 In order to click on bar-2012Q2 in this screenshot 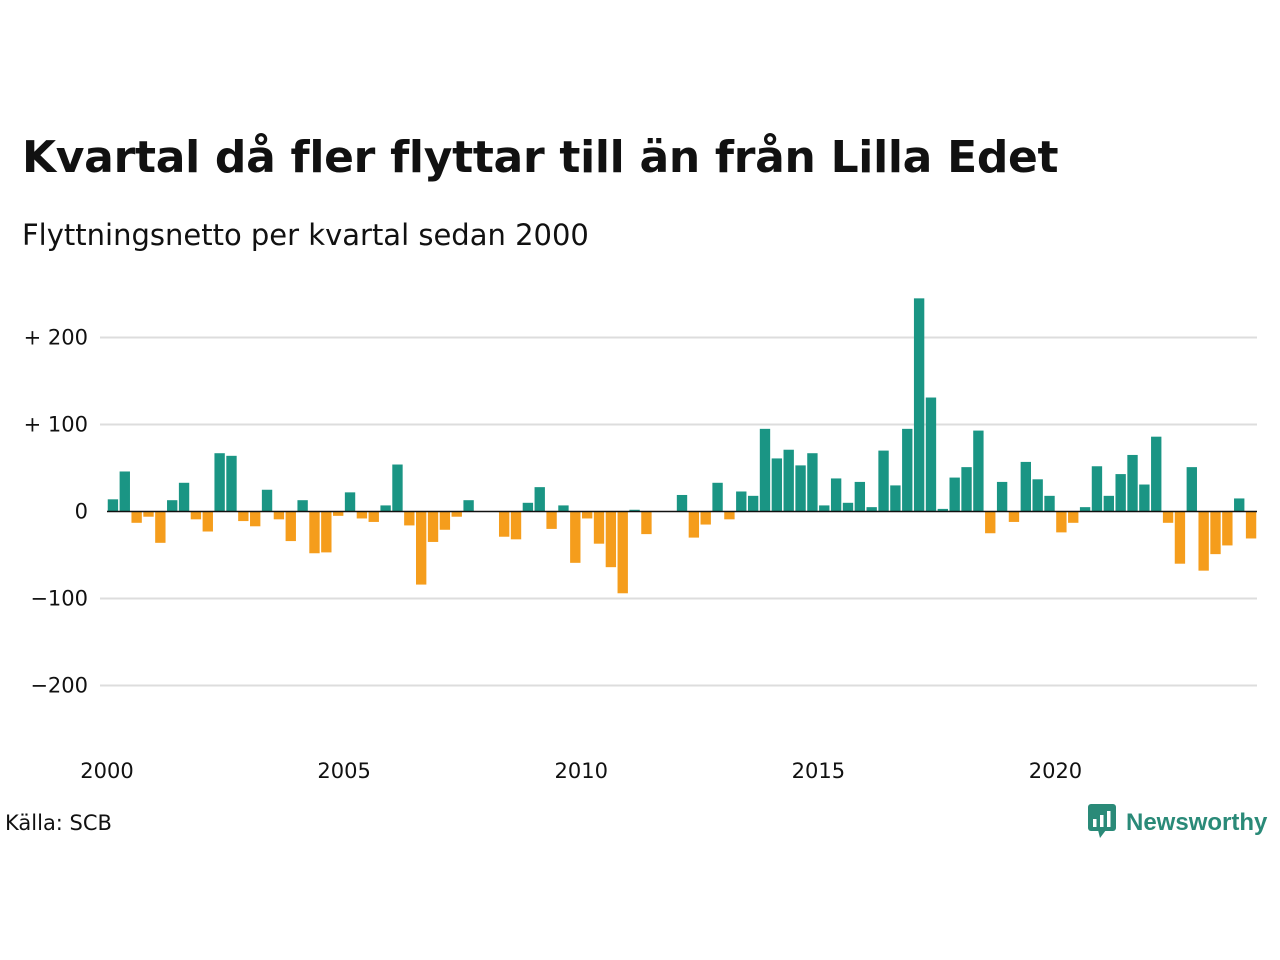, I will do `click(694, 524)`.